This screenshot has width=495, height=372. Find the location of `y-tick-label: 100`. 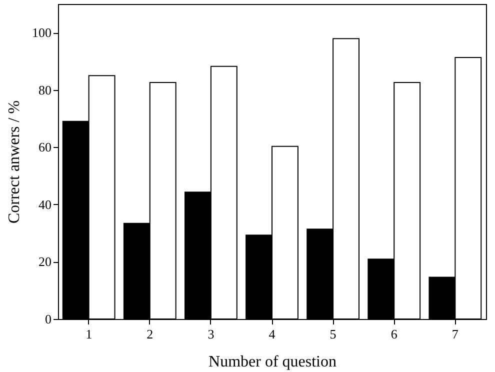

y-tick-label: 100 is located at coordinates (42, 32).